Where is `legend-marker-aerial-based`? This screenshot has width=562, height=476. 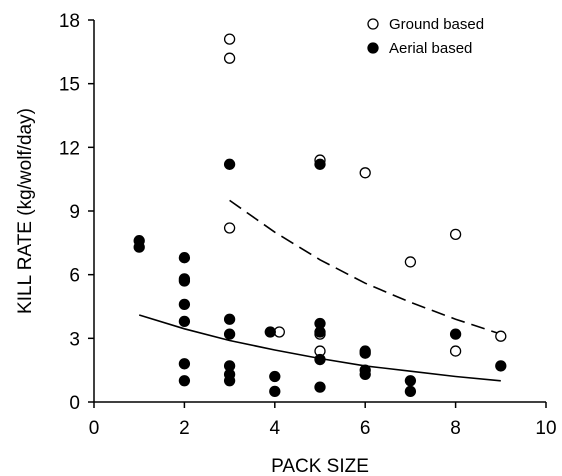
legend-marker-aerial-based is located at coordinates (373, 48).